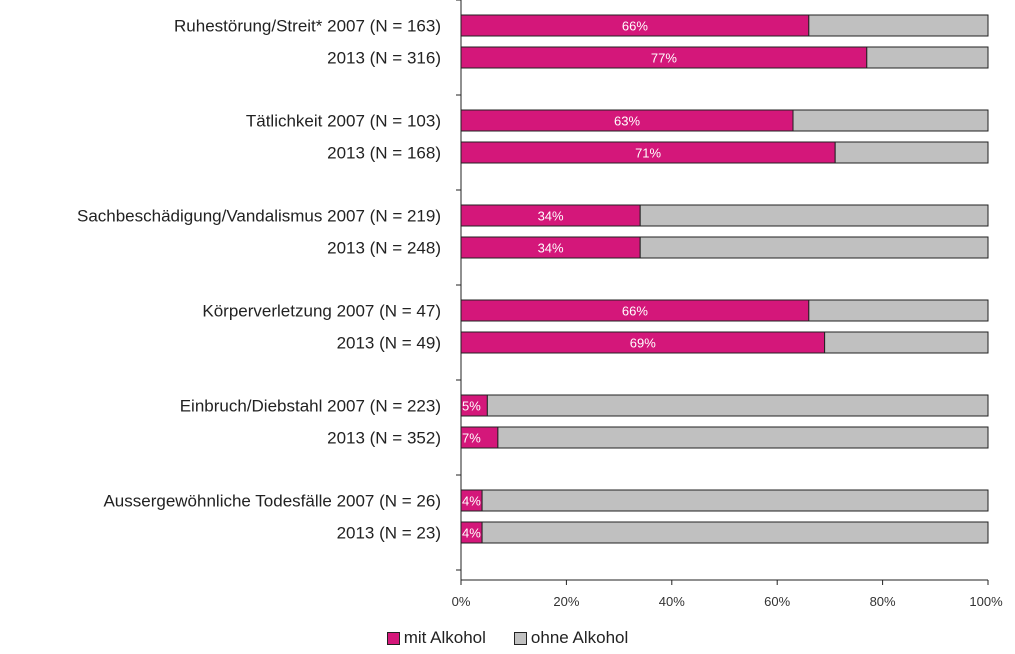 This screenshot has width=1015, height=654. I want to click on bar-data-label: 77%, so click(664, 58).